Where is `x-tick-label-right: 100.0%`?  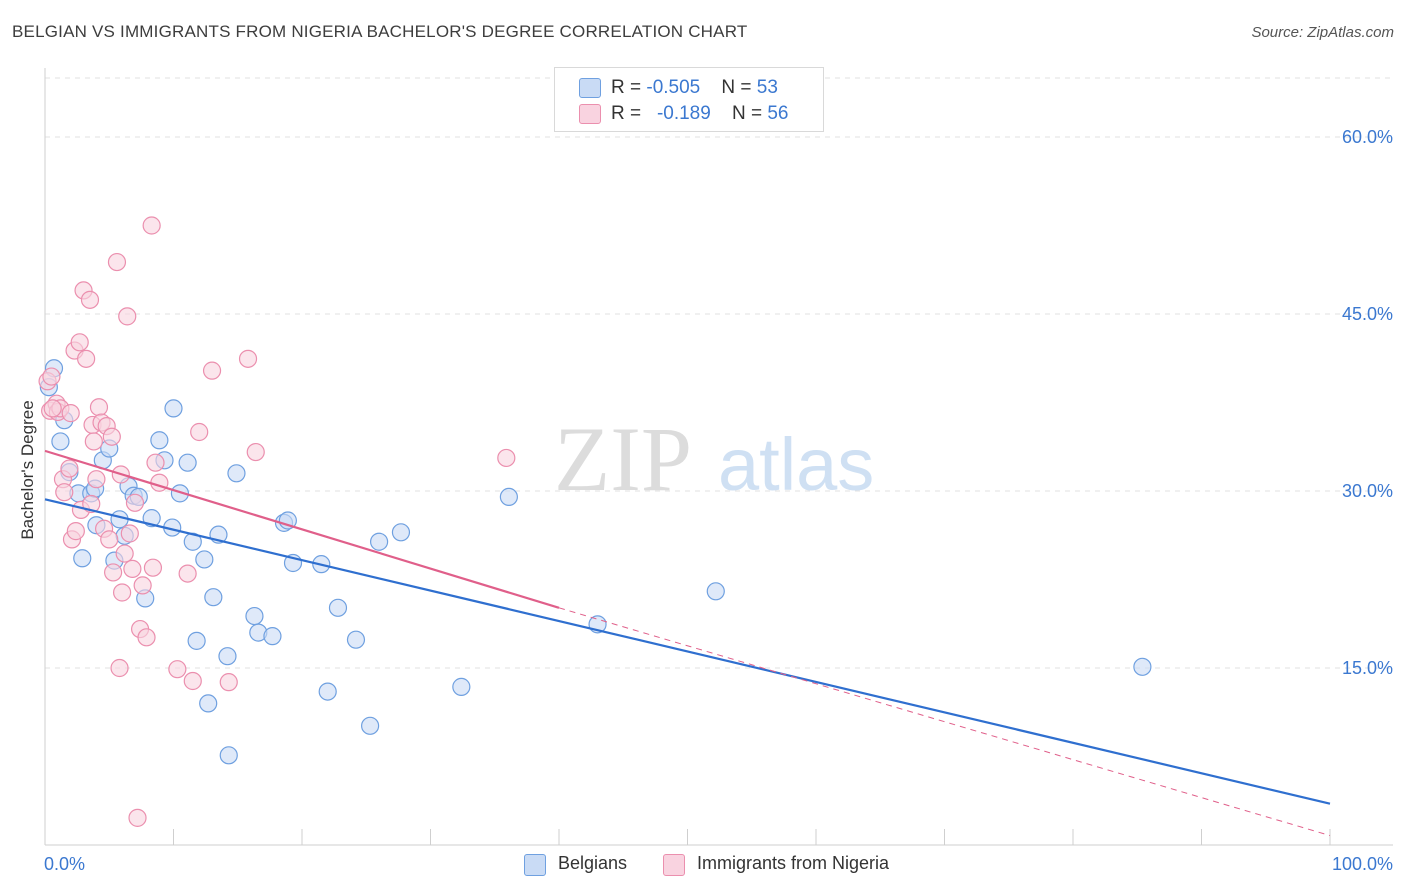
x-tick-label-right: 100.0% is located at coordinates (1362, 864).